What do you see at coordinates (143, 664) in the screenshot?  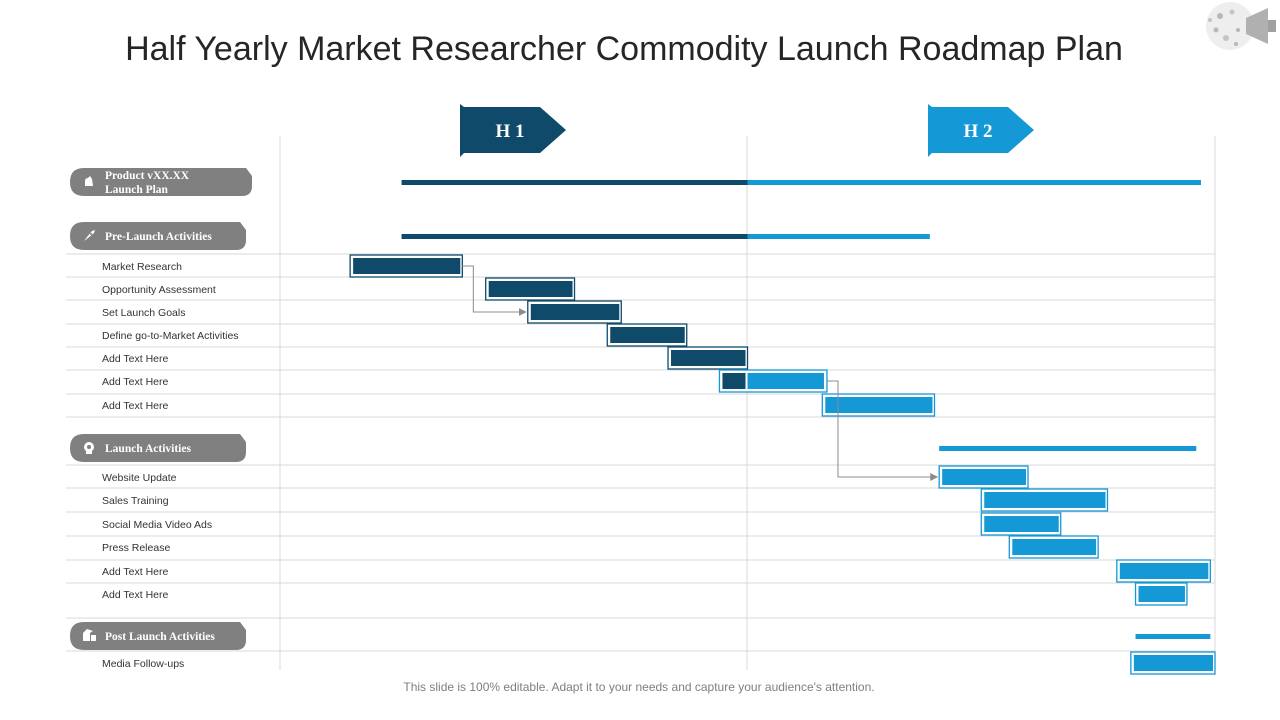 I see `task-label: Media Follow-ups` at bounding box center [143, 664].